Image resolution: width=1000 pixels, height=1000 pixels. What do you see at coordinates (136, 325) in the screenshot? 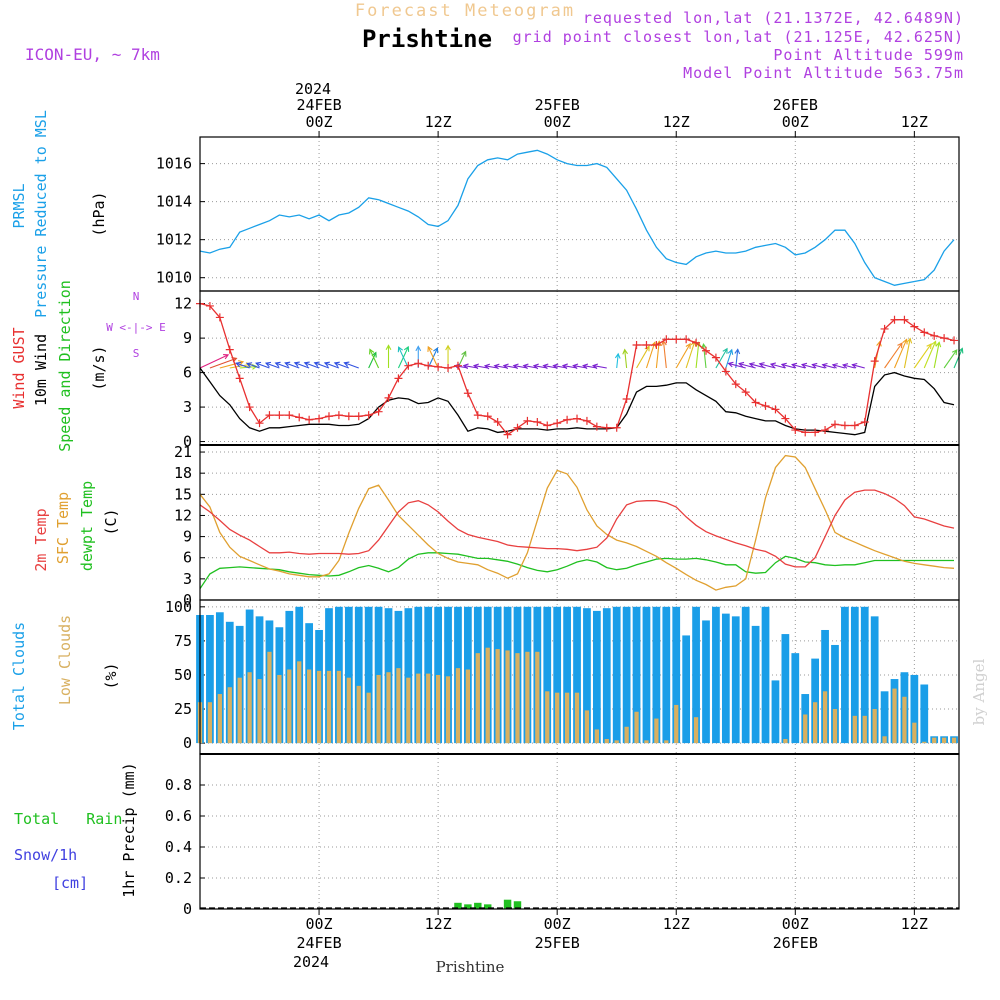
I see `wind-compass: N W <-|-> E S` at bounding box center [136, 325].